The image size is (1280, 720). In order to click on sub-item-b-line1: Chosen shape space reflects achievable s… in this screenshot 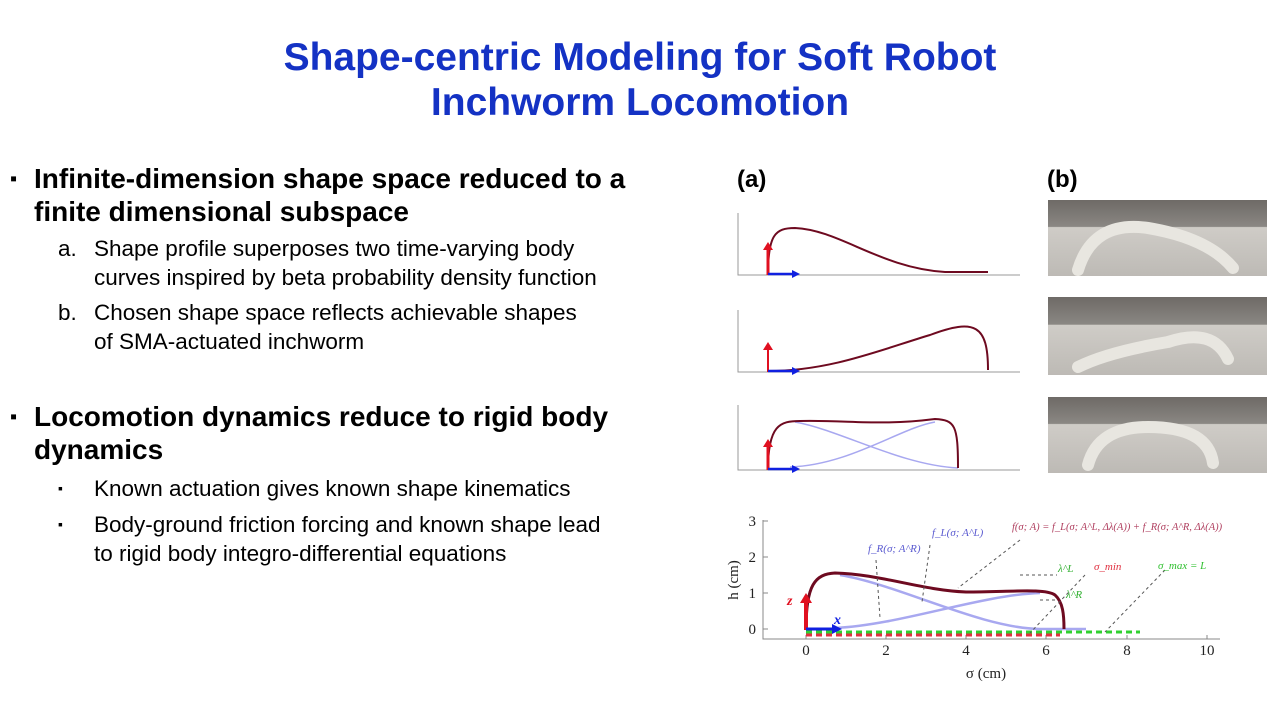, I will do `click(335, 312)`.